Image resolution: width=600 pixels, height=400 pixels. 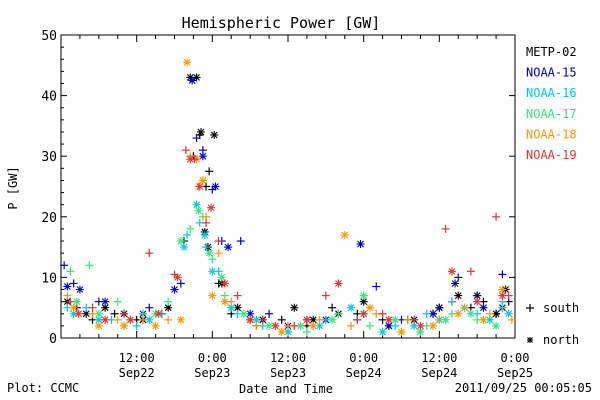 What do you see at coordinates (551, 52) in the screenshot?
I see `legend-entry: METP-02` at bounding box center [551, 52].